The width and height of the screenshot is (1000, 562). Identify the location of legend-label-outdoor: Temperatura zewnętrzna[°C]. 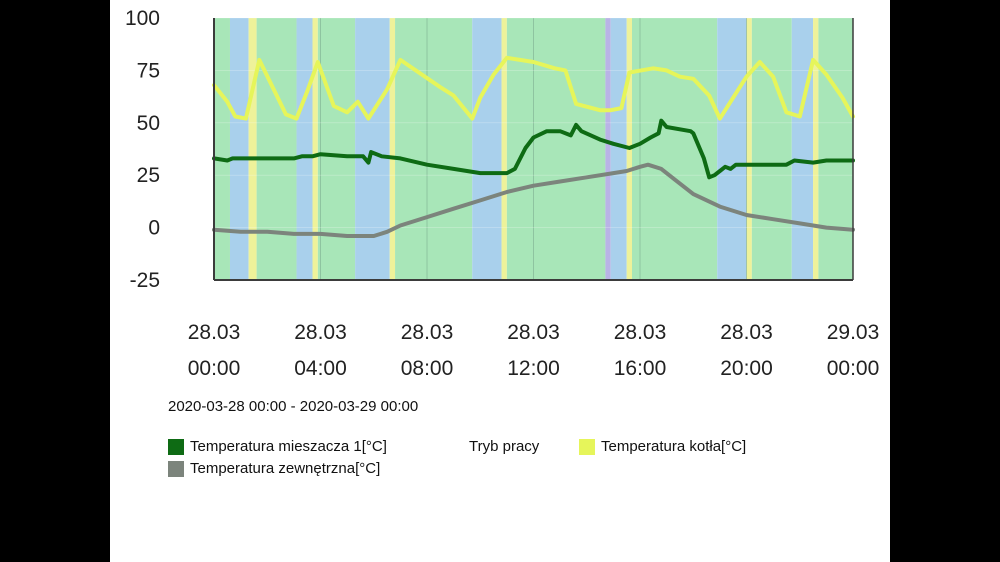
(285, 468).